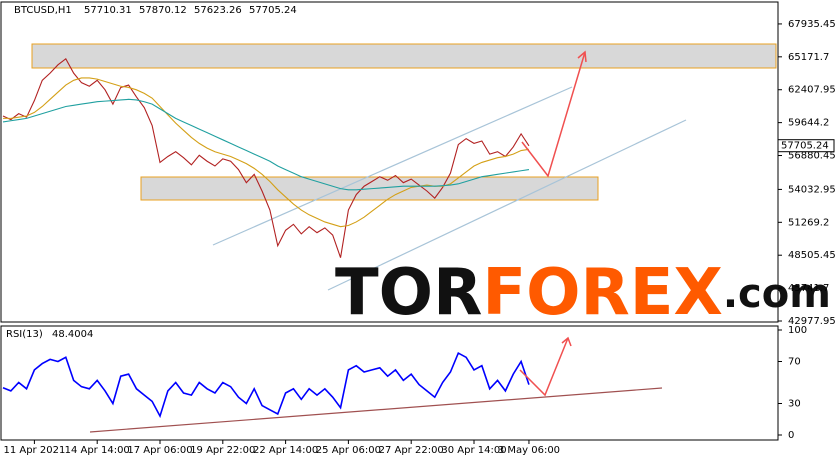 This screenshot has width=838, height=458. What do you see at coordinates (794, 362) in the screenshot?
I see `y-tick-label: 70` at bounding box center [794, 362].